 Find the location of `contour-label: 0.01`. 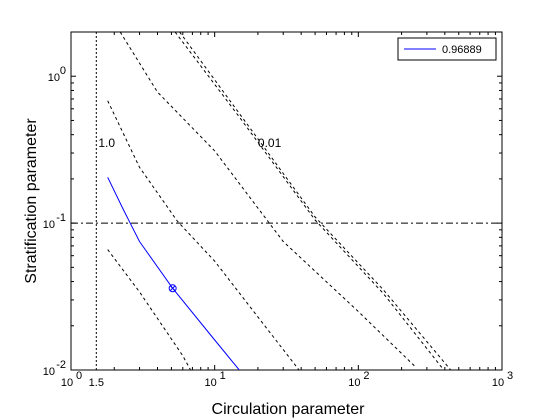

contour-label: 0.01 is located at coordinates (270, 143).